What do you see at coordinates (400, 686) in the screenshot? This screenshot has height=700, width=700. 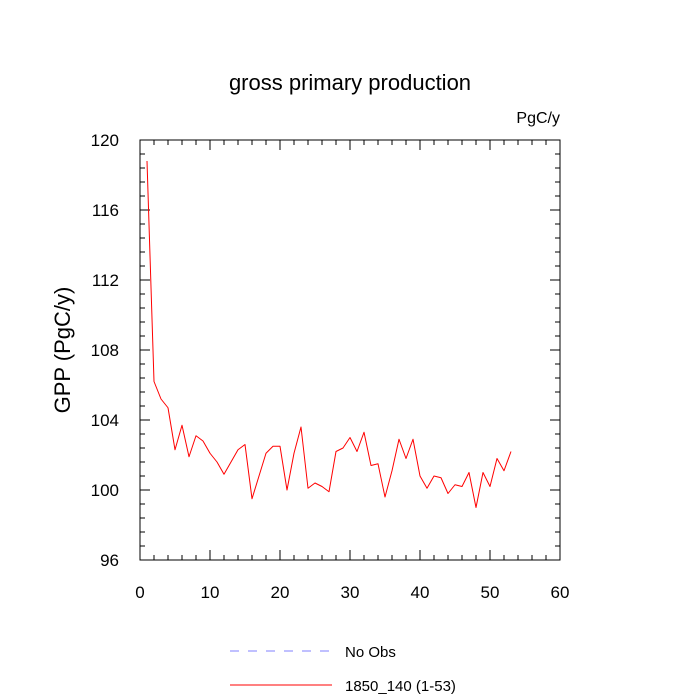 I see `legend-label-1850-140: 1850_140 (1-53)` at bounding box center [400, 686].